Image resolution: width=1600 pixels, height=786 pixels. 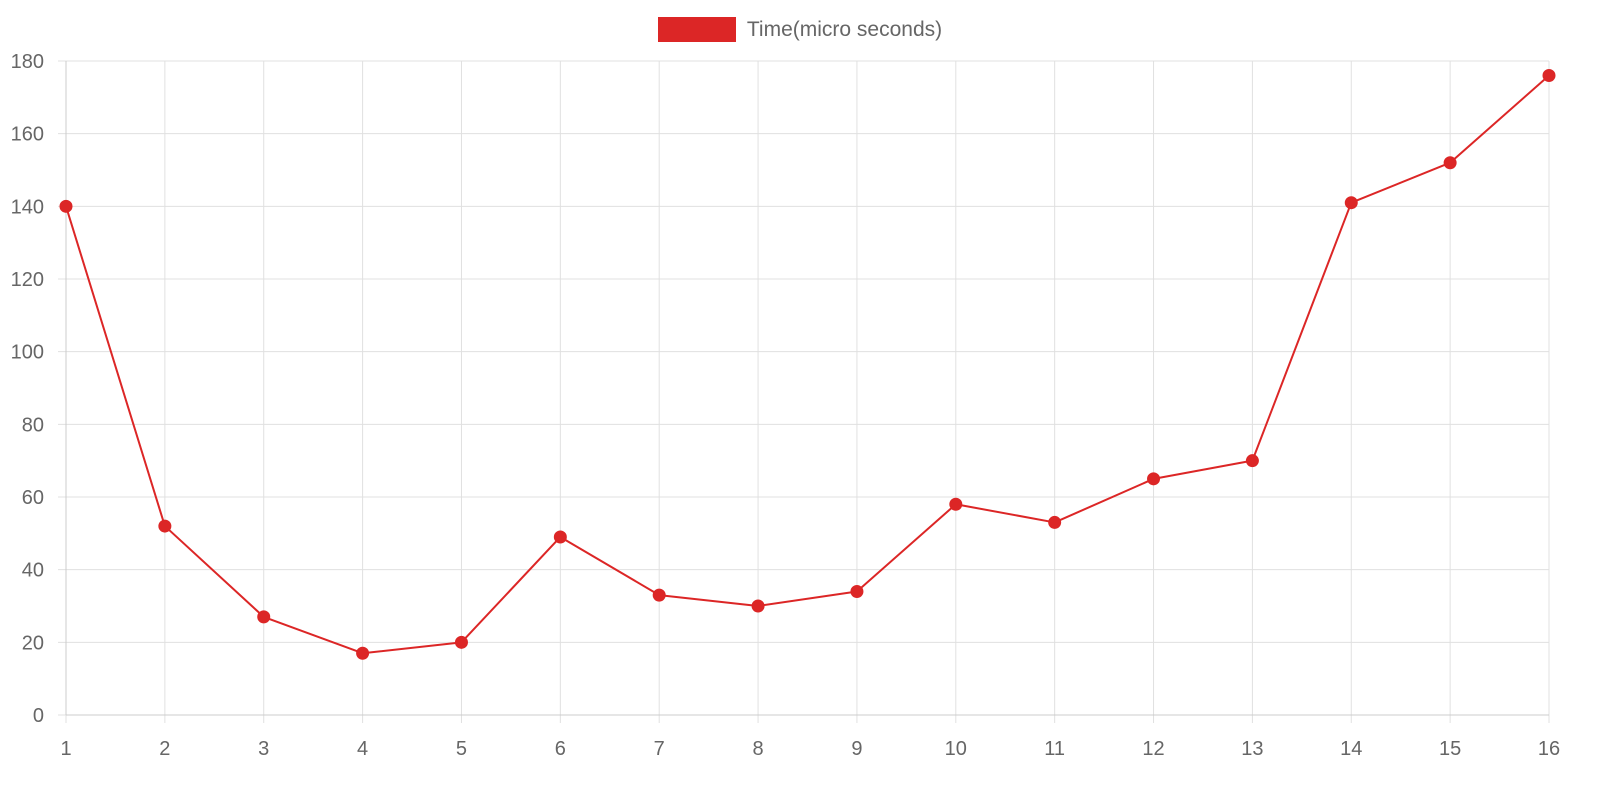 What do you see at coordinates (1252, 749) in the screenshot?
I see `x-tick-label: 13` at bounding box center [1252, 749].